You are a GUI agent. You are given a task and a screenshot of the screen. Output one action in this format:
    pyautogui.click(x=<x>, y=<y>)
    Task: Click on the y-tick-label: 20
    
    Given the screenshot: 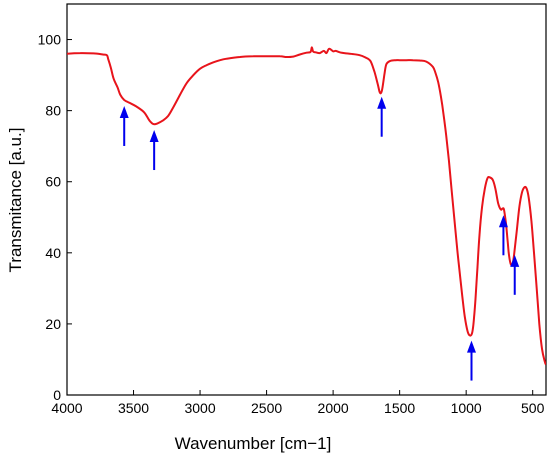 What is the action you would take?
    pyautogui.click(x=53, y=324)
    